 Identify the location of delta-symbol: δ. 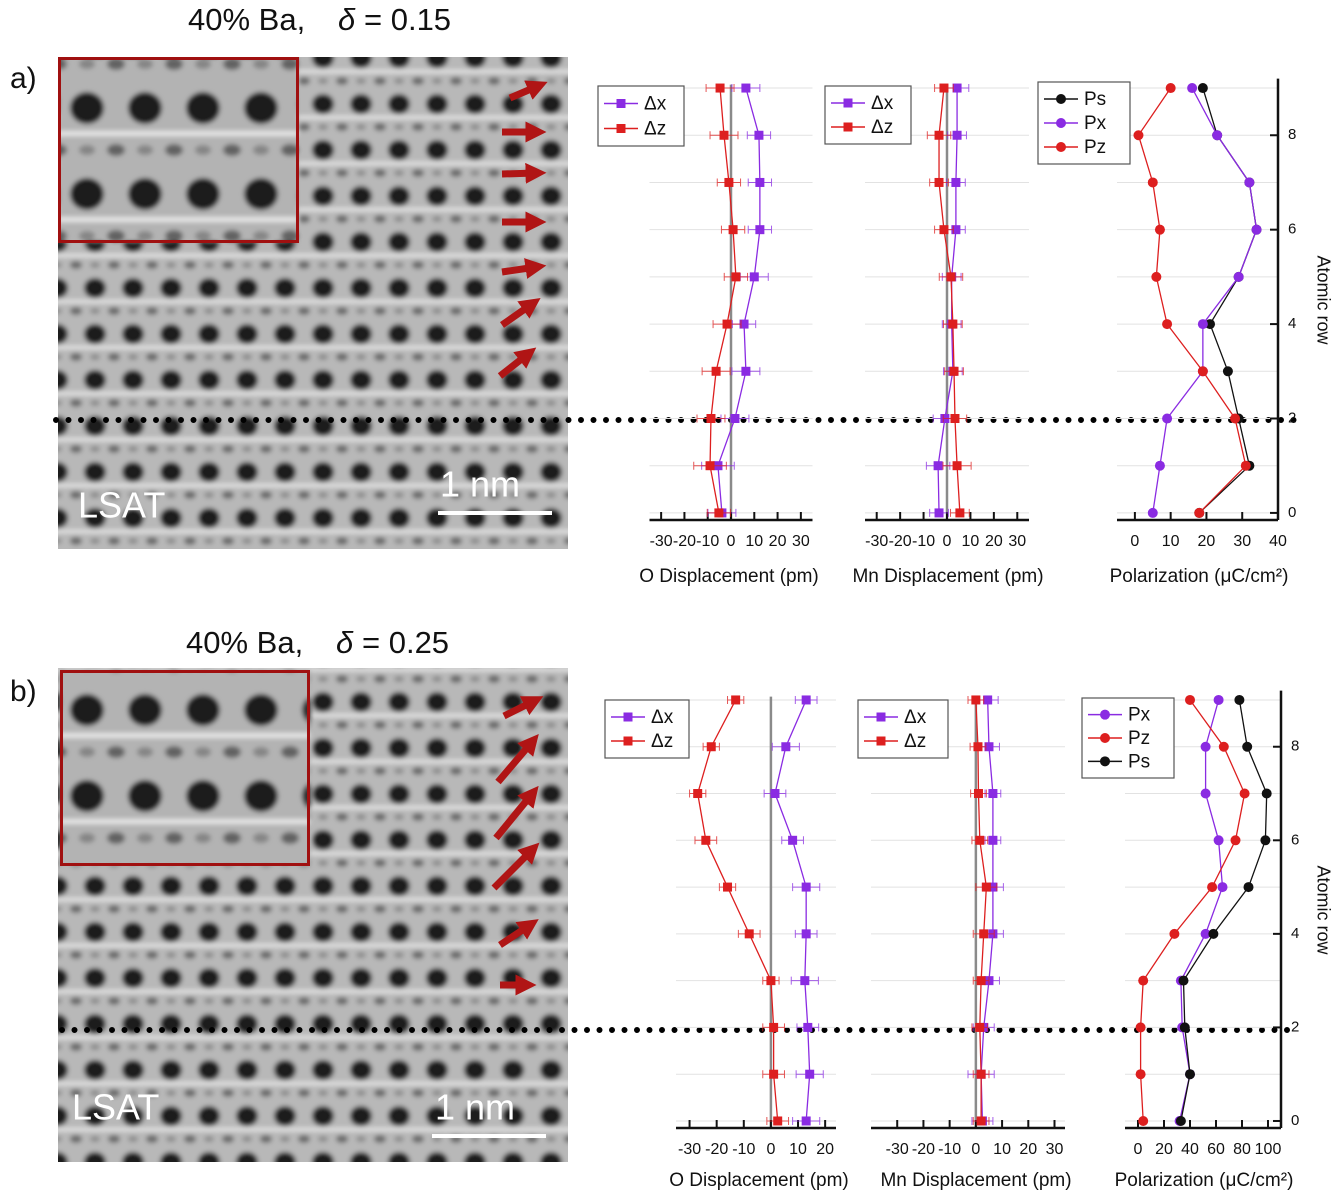
(345, 642).